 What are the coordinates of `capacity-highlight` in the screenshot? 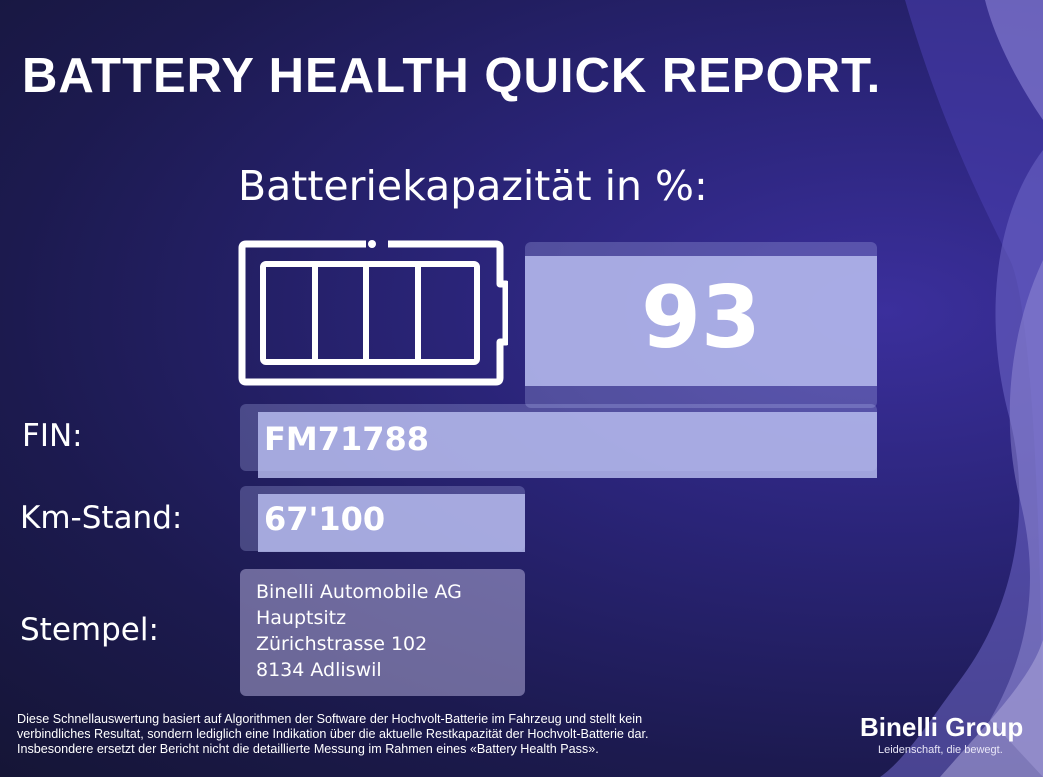 It's located at (701, 321).